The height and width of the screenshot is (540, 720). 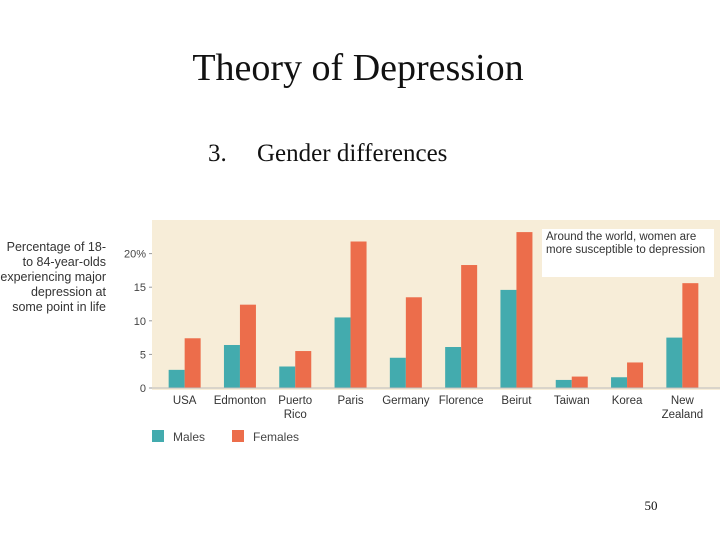 What do you see at coordinates (189, 437) in the screenshot?
I see `legend-label: Males` at bounding box center [189, 437].